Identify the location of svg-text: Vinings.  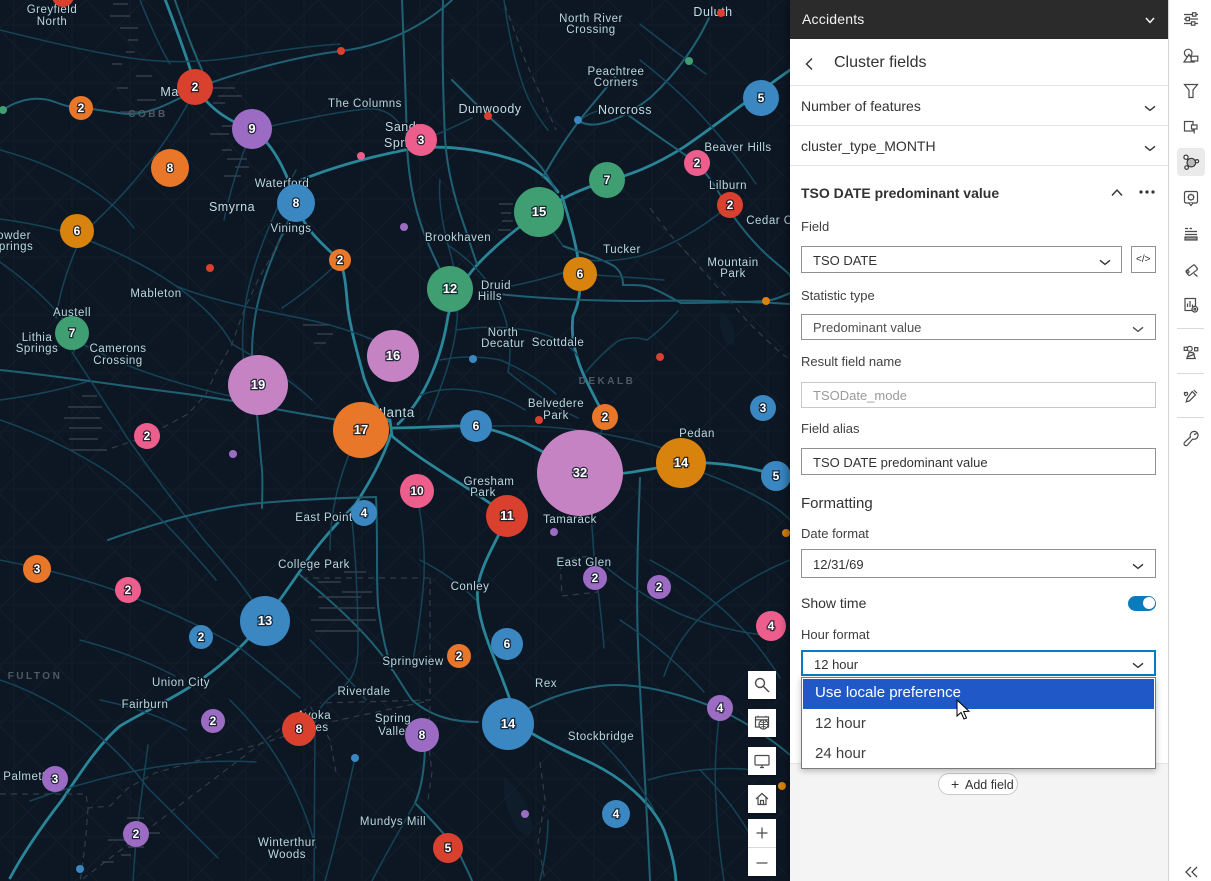
(290, 229).